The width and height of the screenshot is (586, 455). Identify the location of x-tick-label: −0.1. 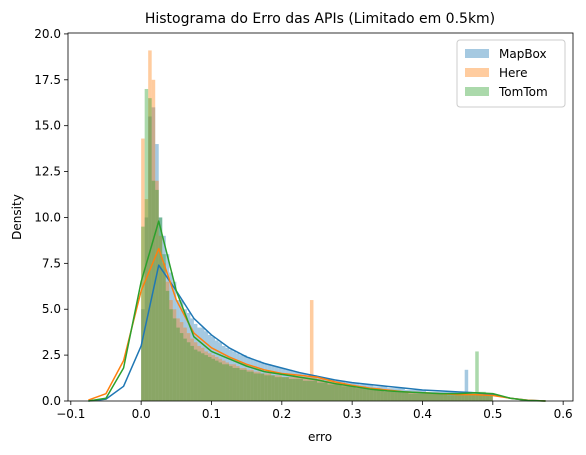
(70, 414).